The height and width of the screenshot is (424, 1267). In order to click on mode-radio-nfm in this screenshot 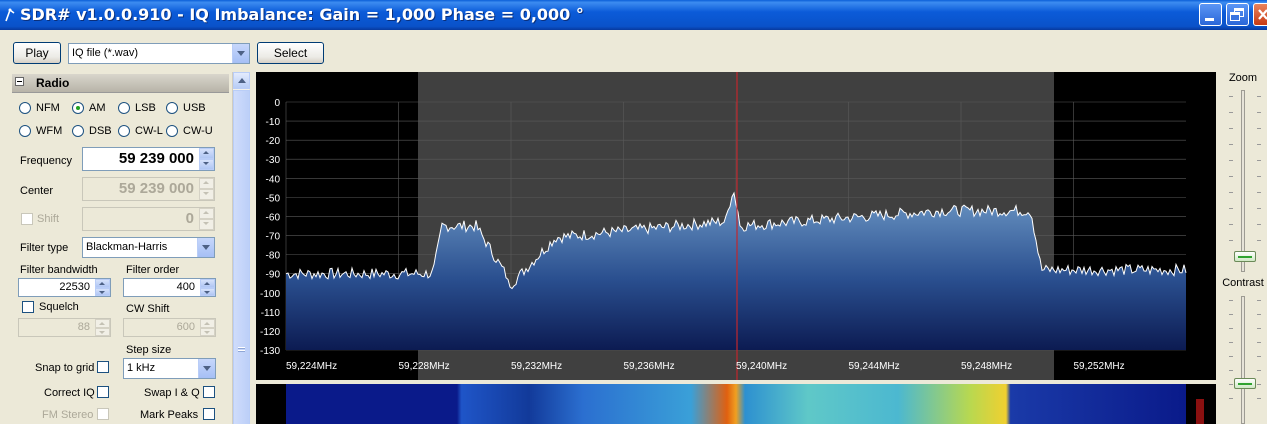, I will do `click(25, 108)`.